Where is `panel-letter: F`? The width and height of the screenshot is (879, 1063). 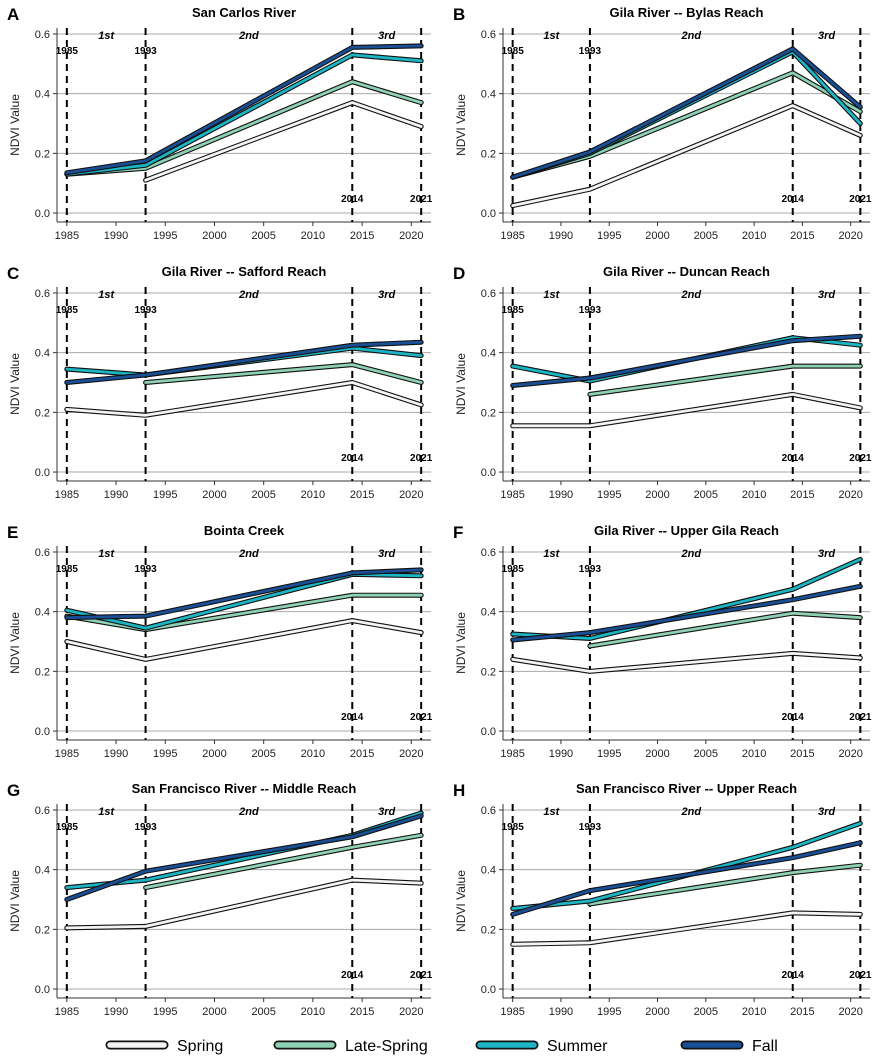
panel-letter: F is located at coordinates (458, 532).